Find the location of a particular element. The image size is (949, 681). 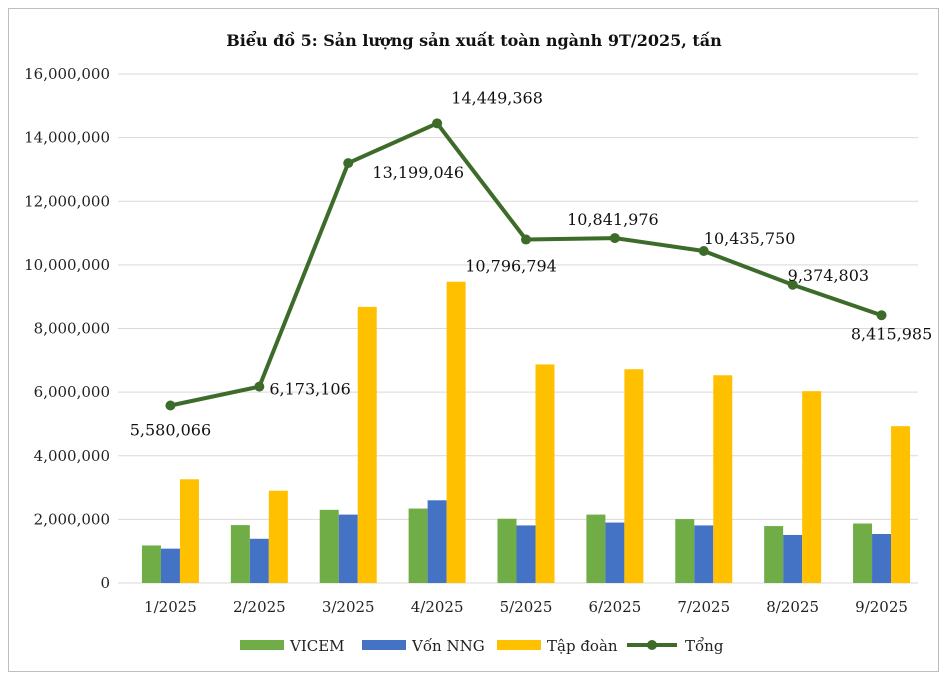

y-tick-label: 8,000,000 is located at coordinates (72, 329).